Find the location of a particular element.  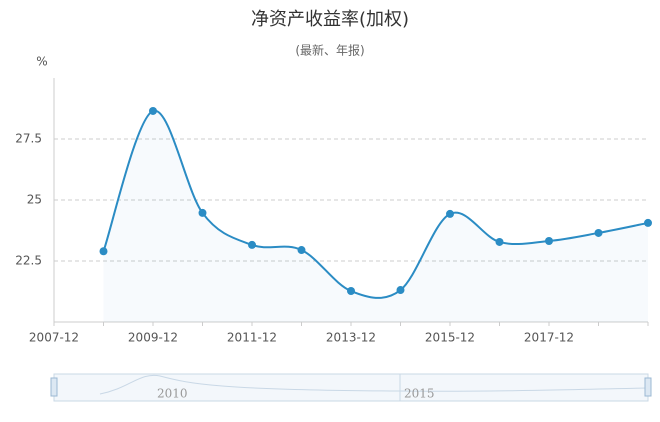

x-tick-label: 2017-12 is located at coordinates (549, 338).